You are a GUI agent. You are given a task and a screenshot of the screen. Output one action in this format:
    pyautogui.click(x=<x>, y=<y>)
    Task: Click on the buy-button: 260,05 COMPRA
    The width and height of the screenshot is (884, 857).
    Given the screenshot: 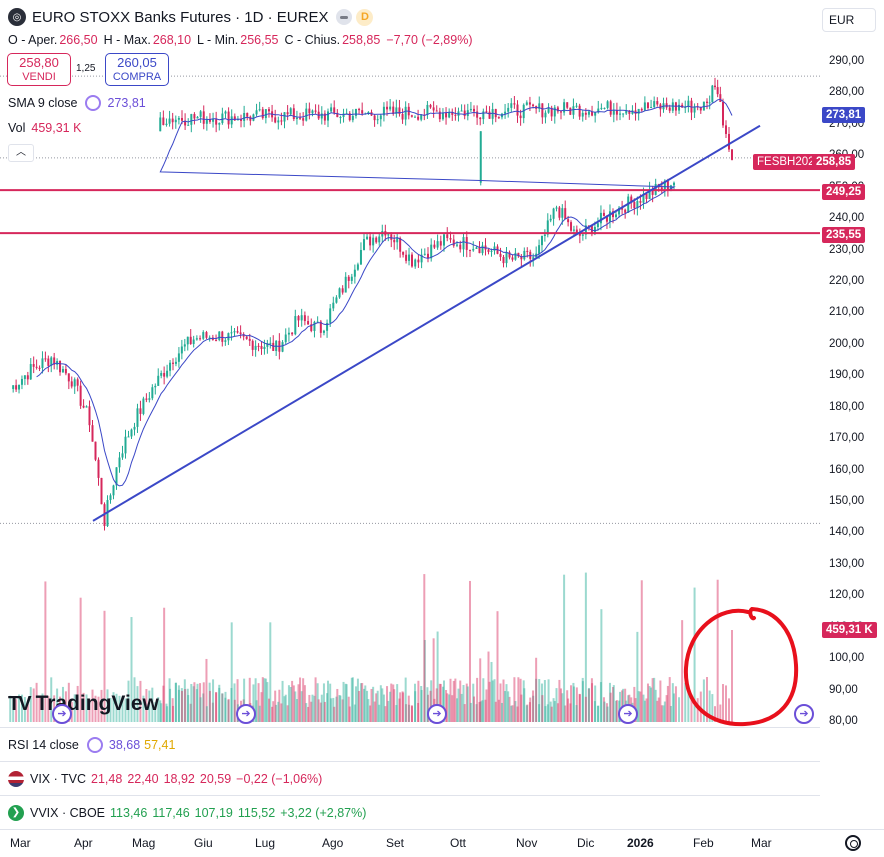 What is the action you would take?
    pyautogui.click(x=137, y=69)
    